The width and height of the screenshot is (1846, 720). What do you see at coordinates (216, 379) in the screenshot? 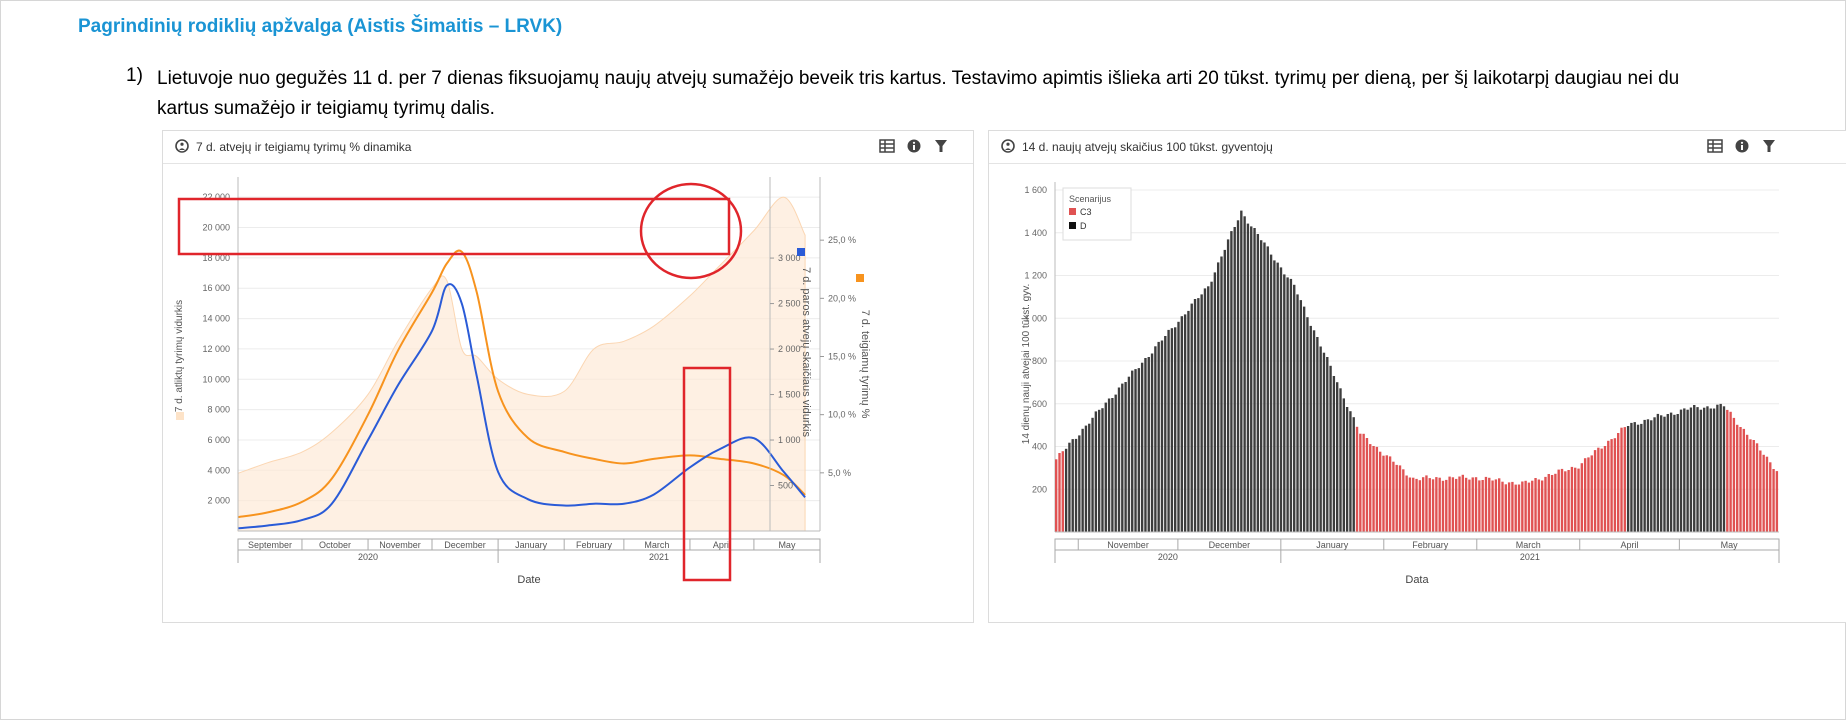
I see `y-left-tick-label: 10 000` at bounding box center [216, 379].